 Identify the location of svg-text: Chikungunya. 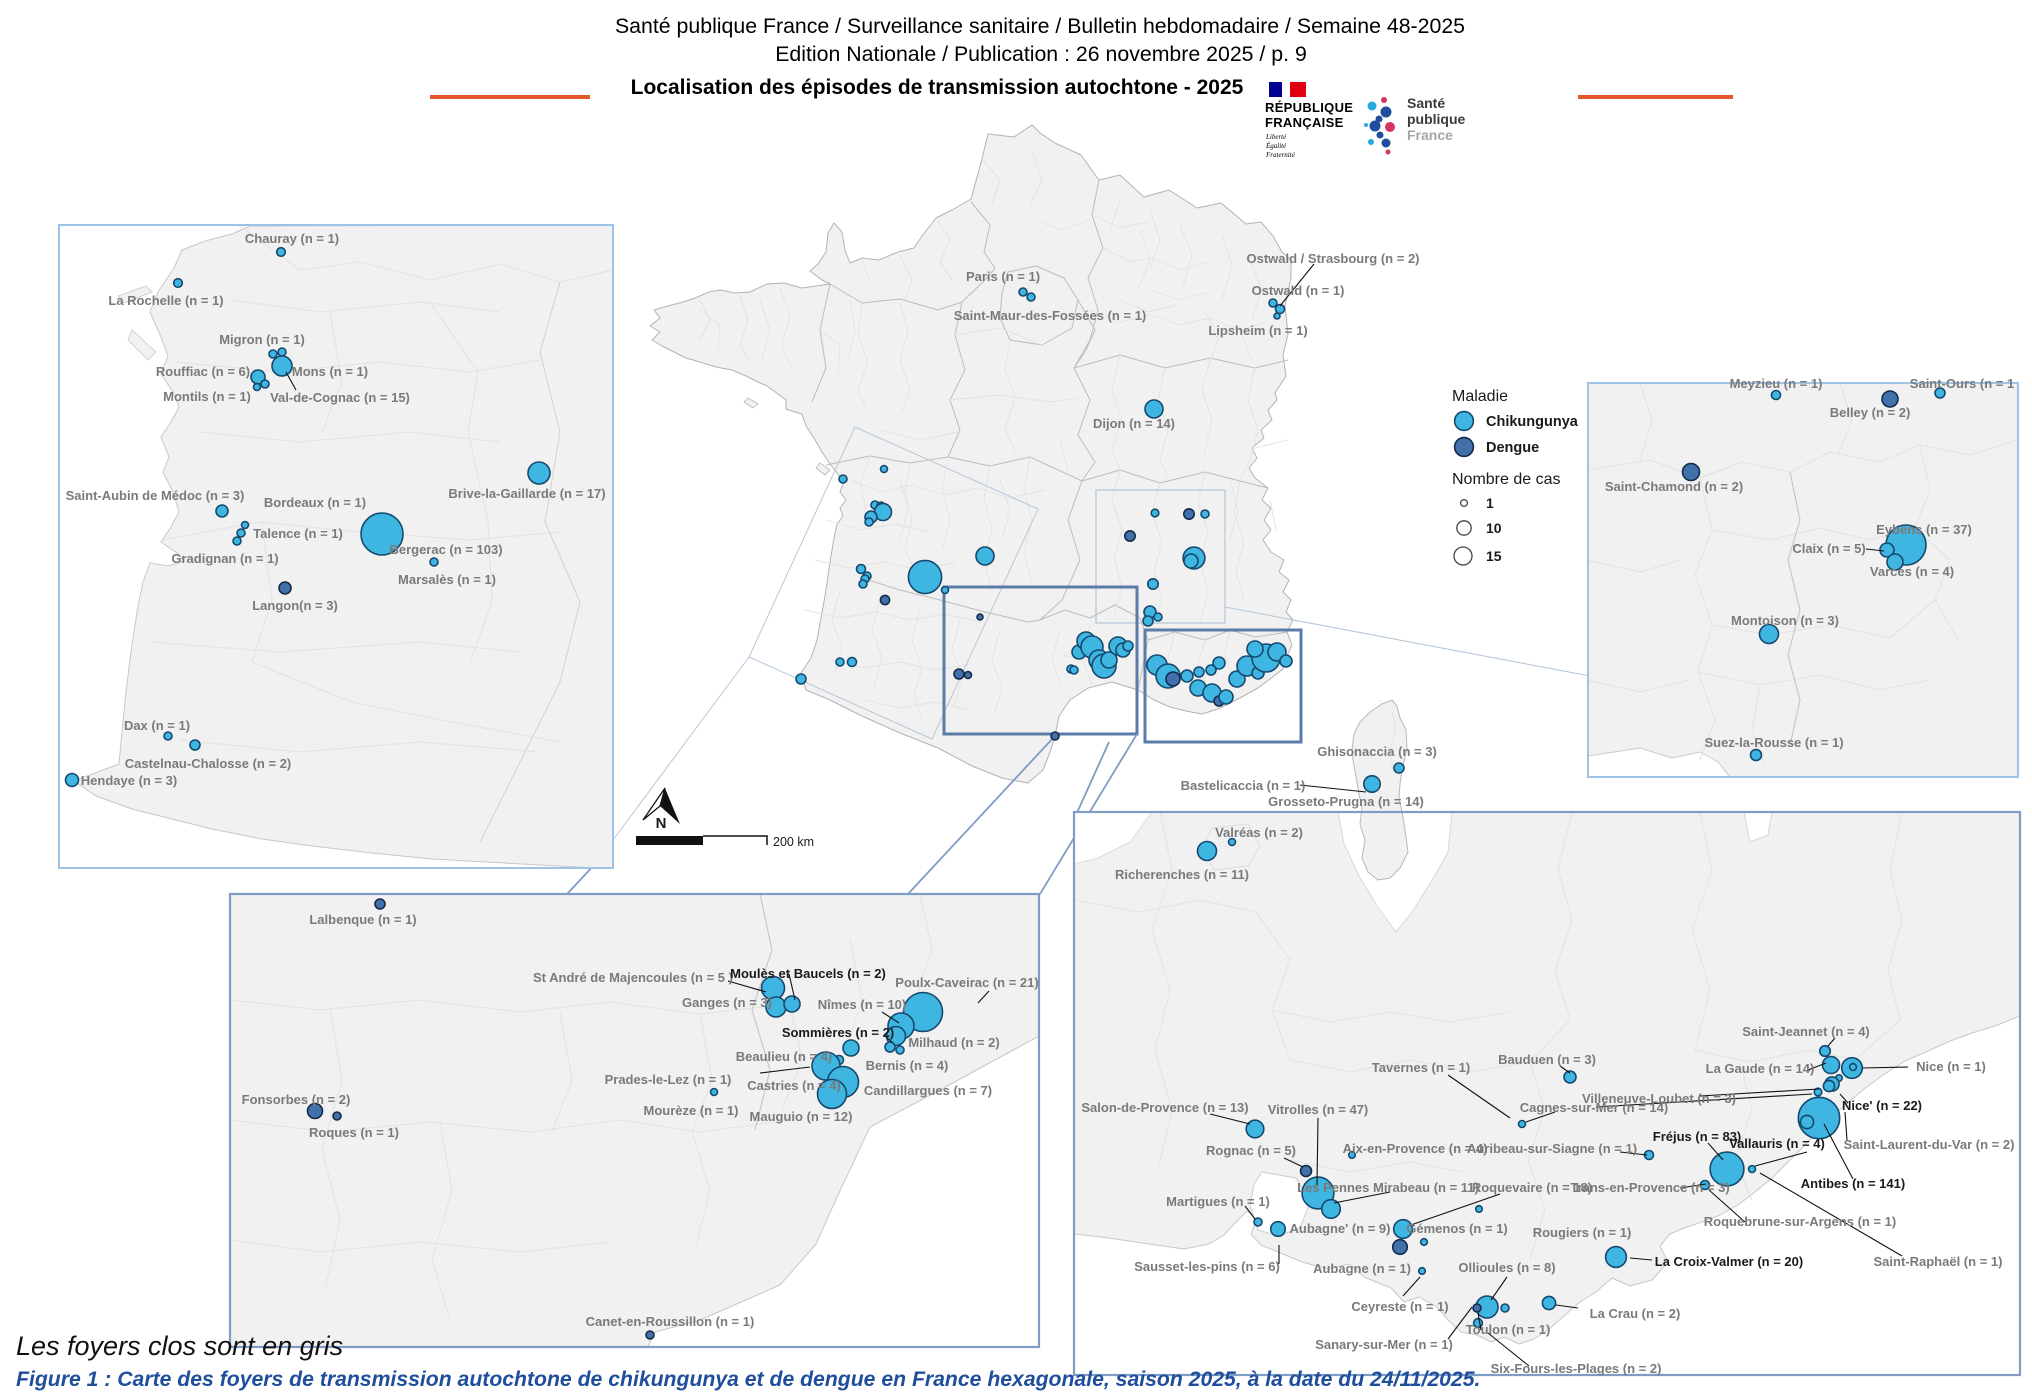
(1532, 422).